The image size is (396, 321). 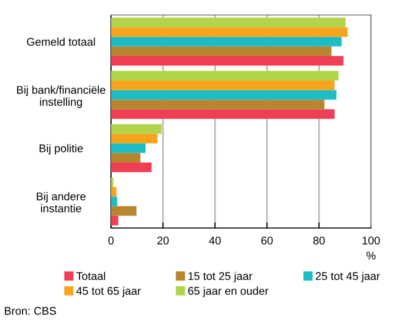 What do you see at coordinates (111, 240) in the screenshot?
I see `x-tick-label: 0` at bounding box center [111, 240].